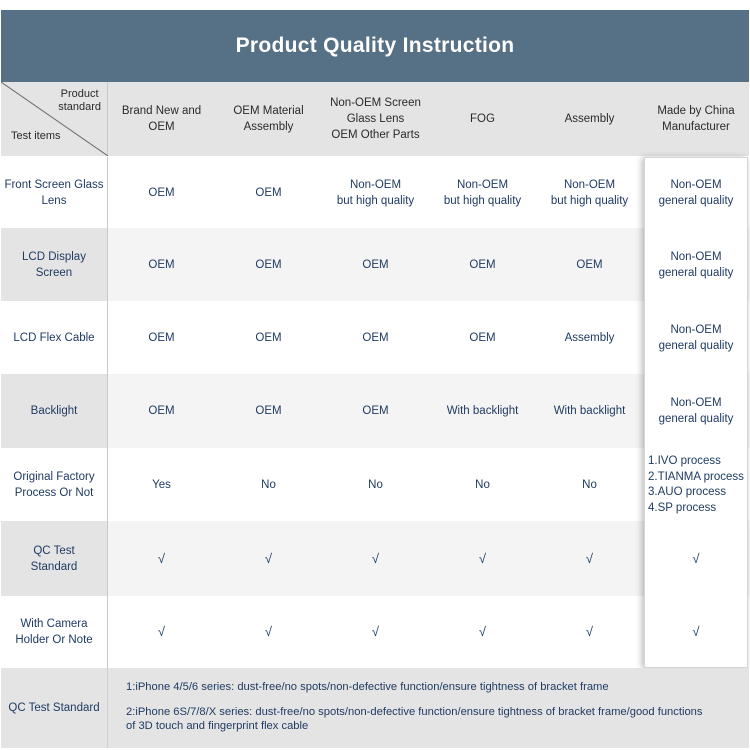 This screenshot has width=750, height=750. Describe the element at coordinates (589, 337) in the screenshot. I see `table-cell: Assembly` at that location.